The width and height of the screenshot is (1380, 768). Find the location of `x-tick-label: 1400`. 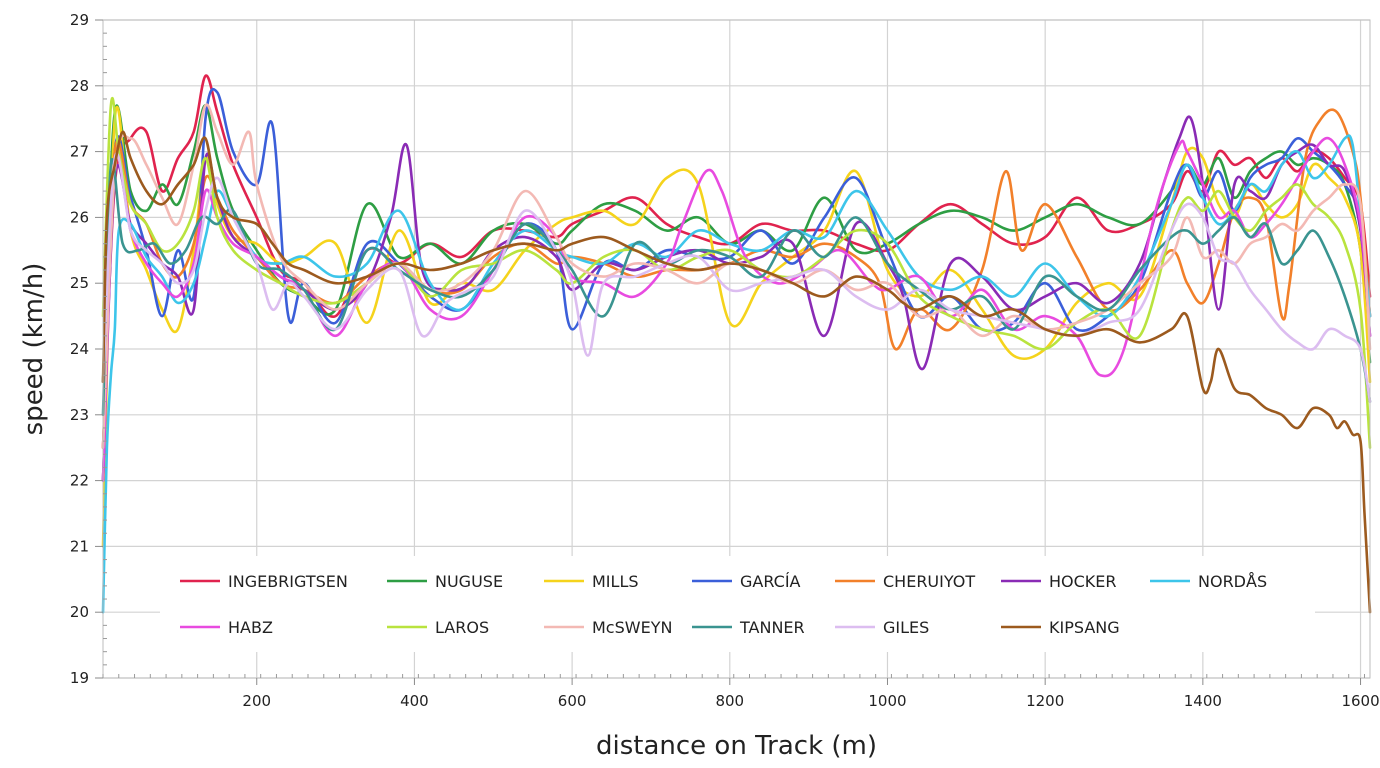

x-tick-label: 1400 is located at coordinates (1203, 701).